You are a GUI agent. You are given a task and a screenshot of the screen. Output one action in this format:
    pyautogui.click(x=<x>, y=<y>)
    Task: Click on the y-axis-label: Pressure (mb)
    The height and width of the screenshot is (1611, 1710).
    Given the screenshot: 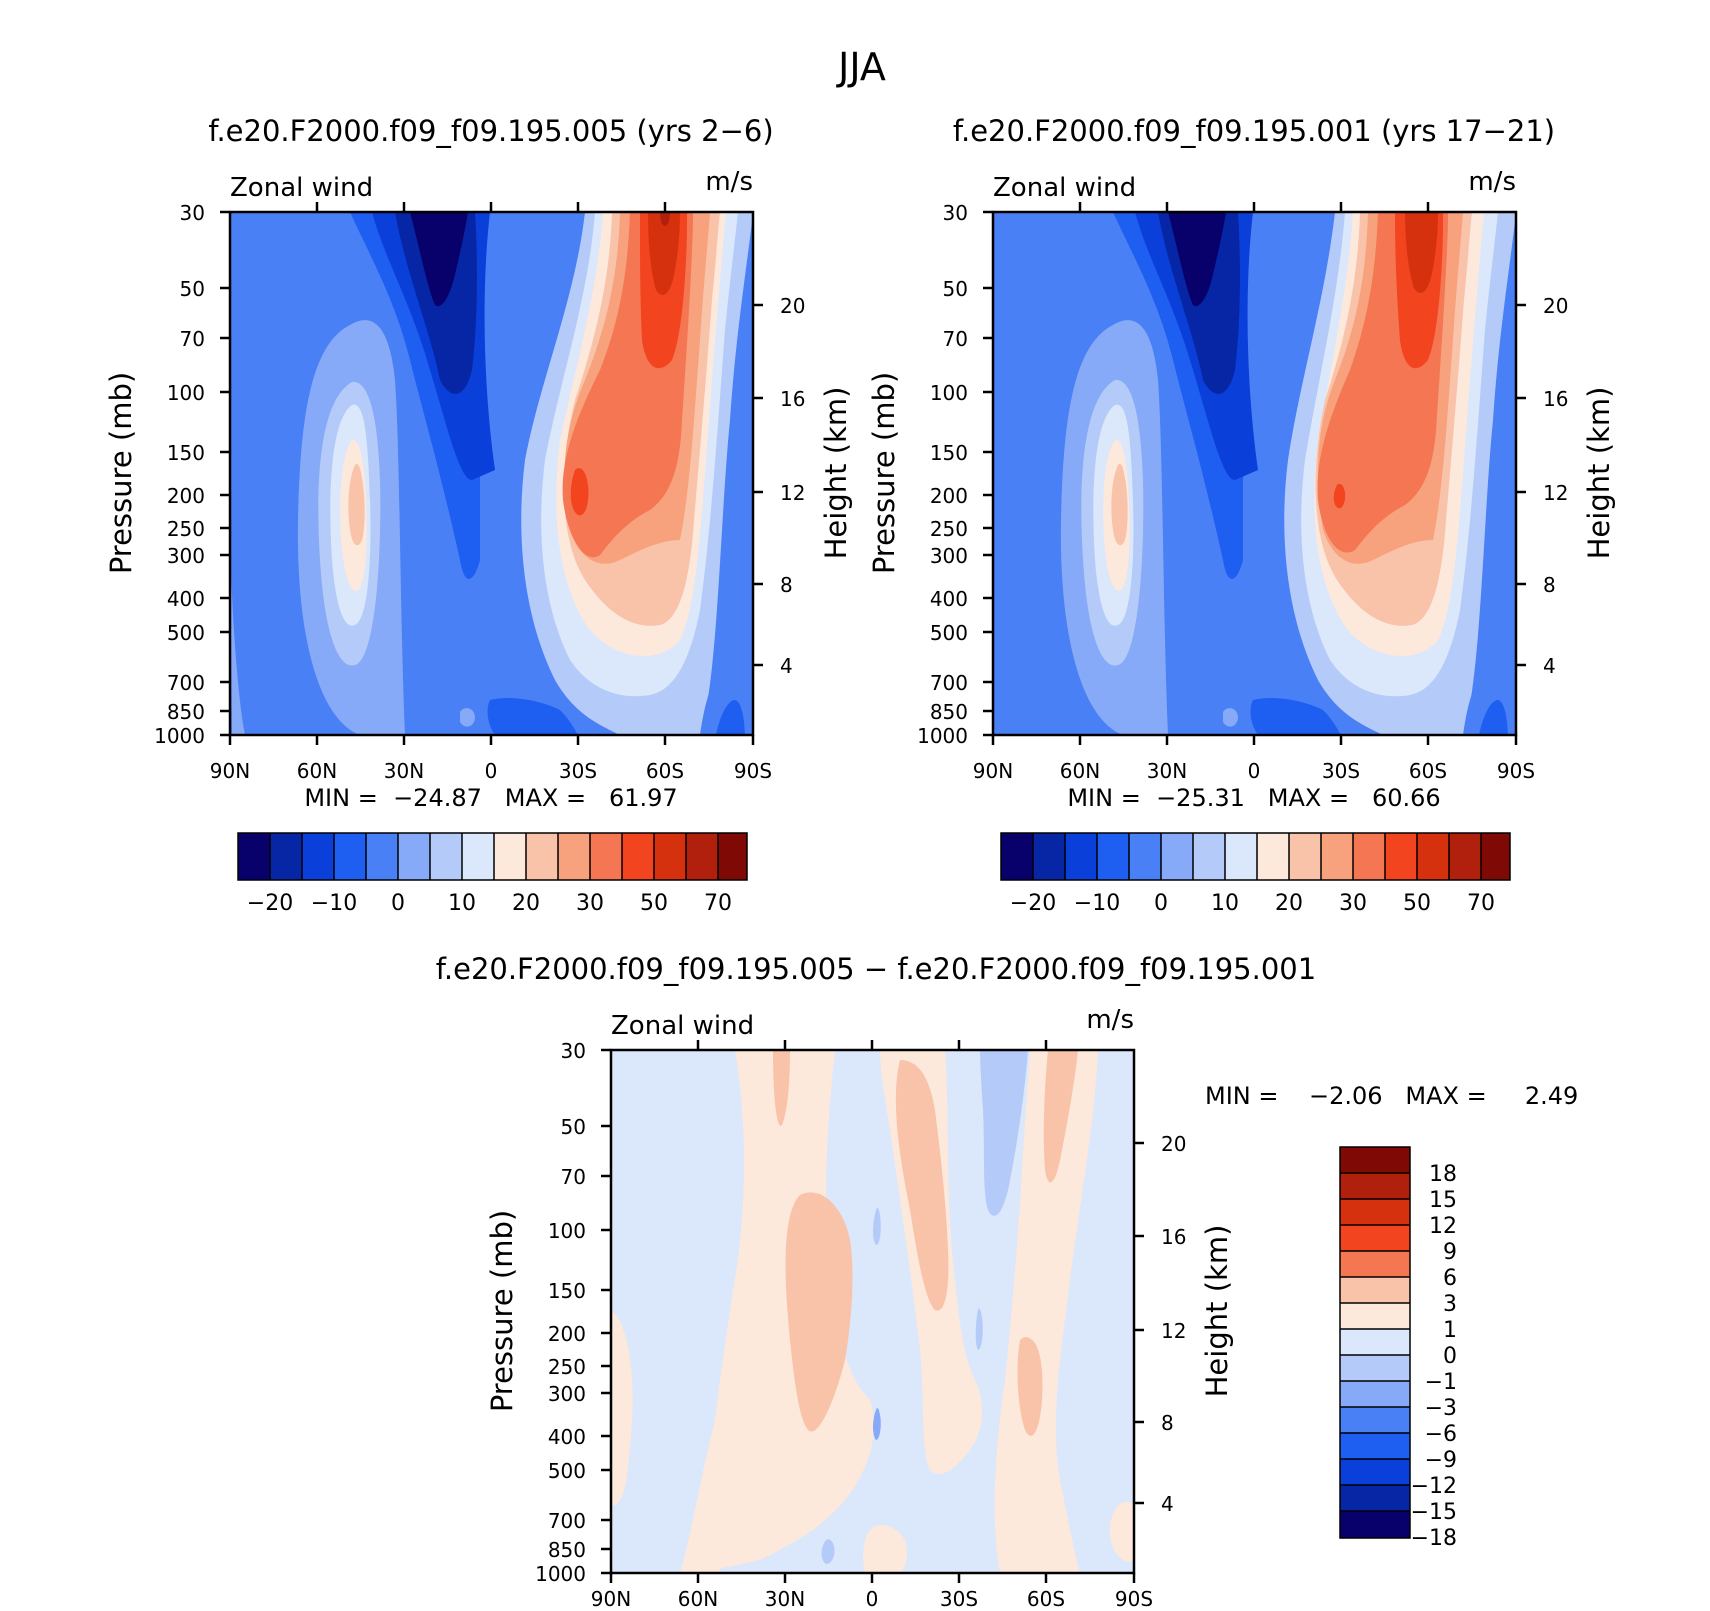 What is the action you would take?
    pyautogui.click(x=502, y=1311)
    